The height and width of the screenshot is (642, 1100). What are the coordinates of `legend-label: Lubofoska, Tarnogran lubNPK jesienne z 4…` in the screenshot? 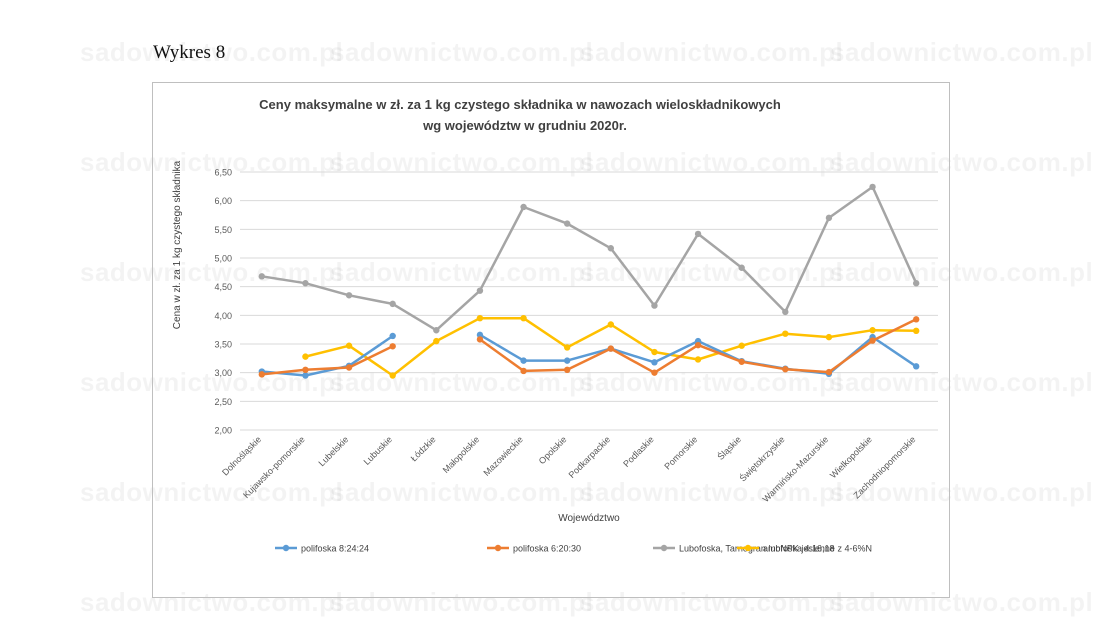 It's located at (775, 549).